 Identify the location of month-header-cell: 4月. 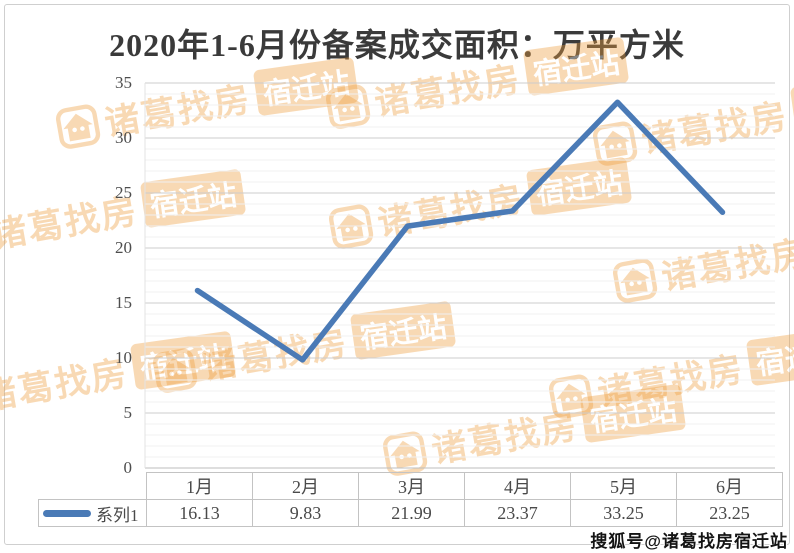
(517, 486).